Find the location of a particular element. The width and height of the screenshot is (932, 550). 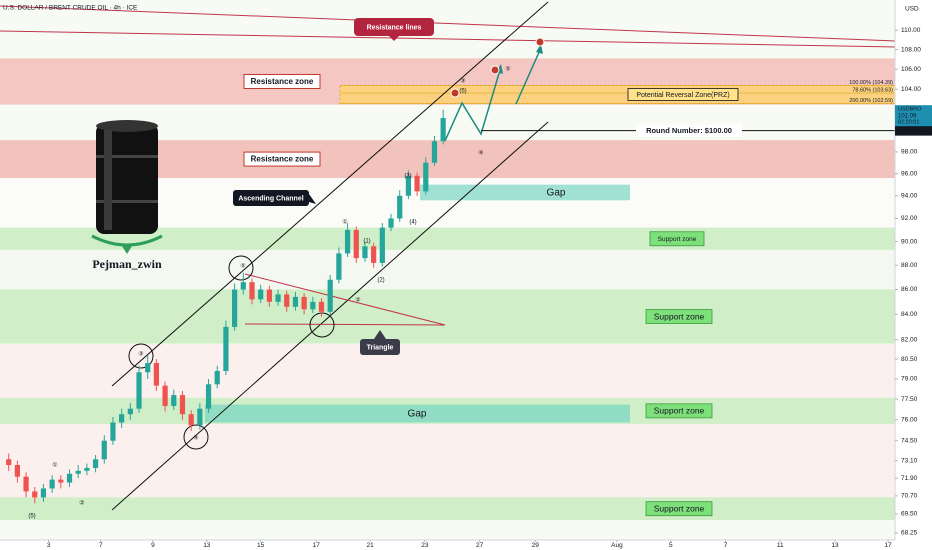

zone-label: Gap is located at coordinates (417, 414).